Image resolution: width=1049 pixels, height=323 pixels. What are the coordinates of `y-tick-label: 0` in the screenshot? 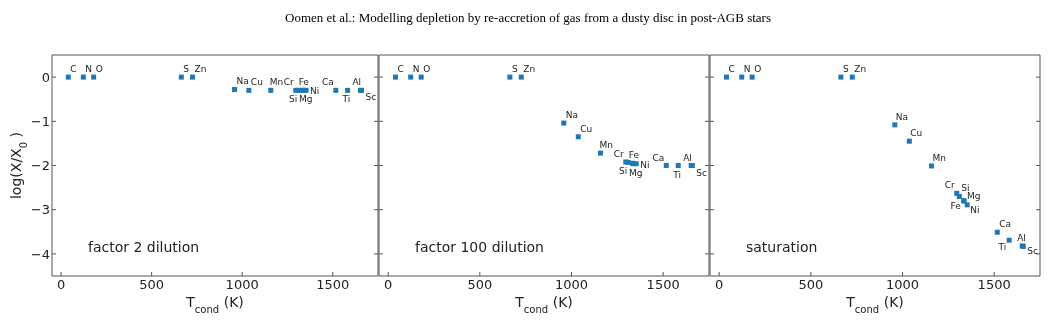 It's located at (45, 77).